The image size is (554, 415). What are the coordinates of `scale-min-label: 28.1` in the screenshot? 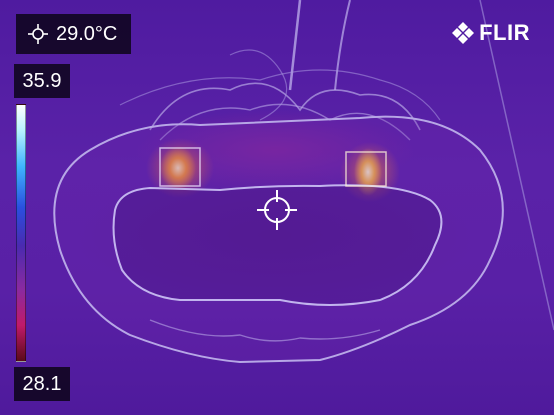 It's located at (42, 384).